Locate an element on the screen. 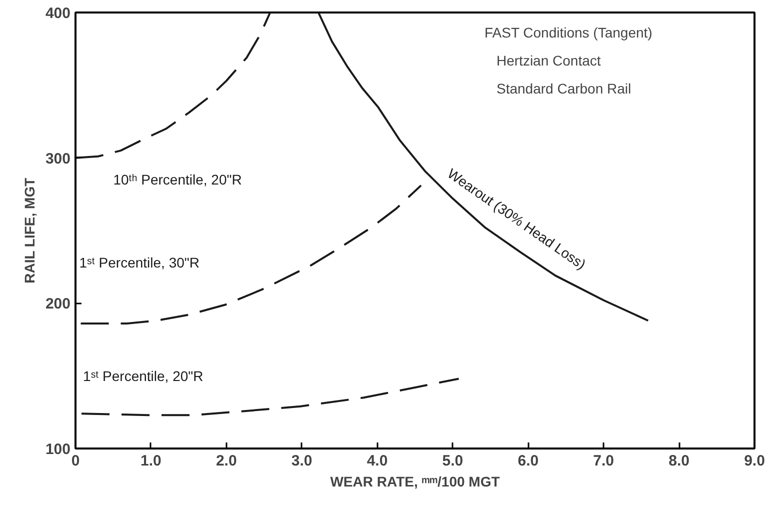 The width and height of the screenshot is (768, 508). x-tick-label: 6.0 is located at coordinates (528, 461).